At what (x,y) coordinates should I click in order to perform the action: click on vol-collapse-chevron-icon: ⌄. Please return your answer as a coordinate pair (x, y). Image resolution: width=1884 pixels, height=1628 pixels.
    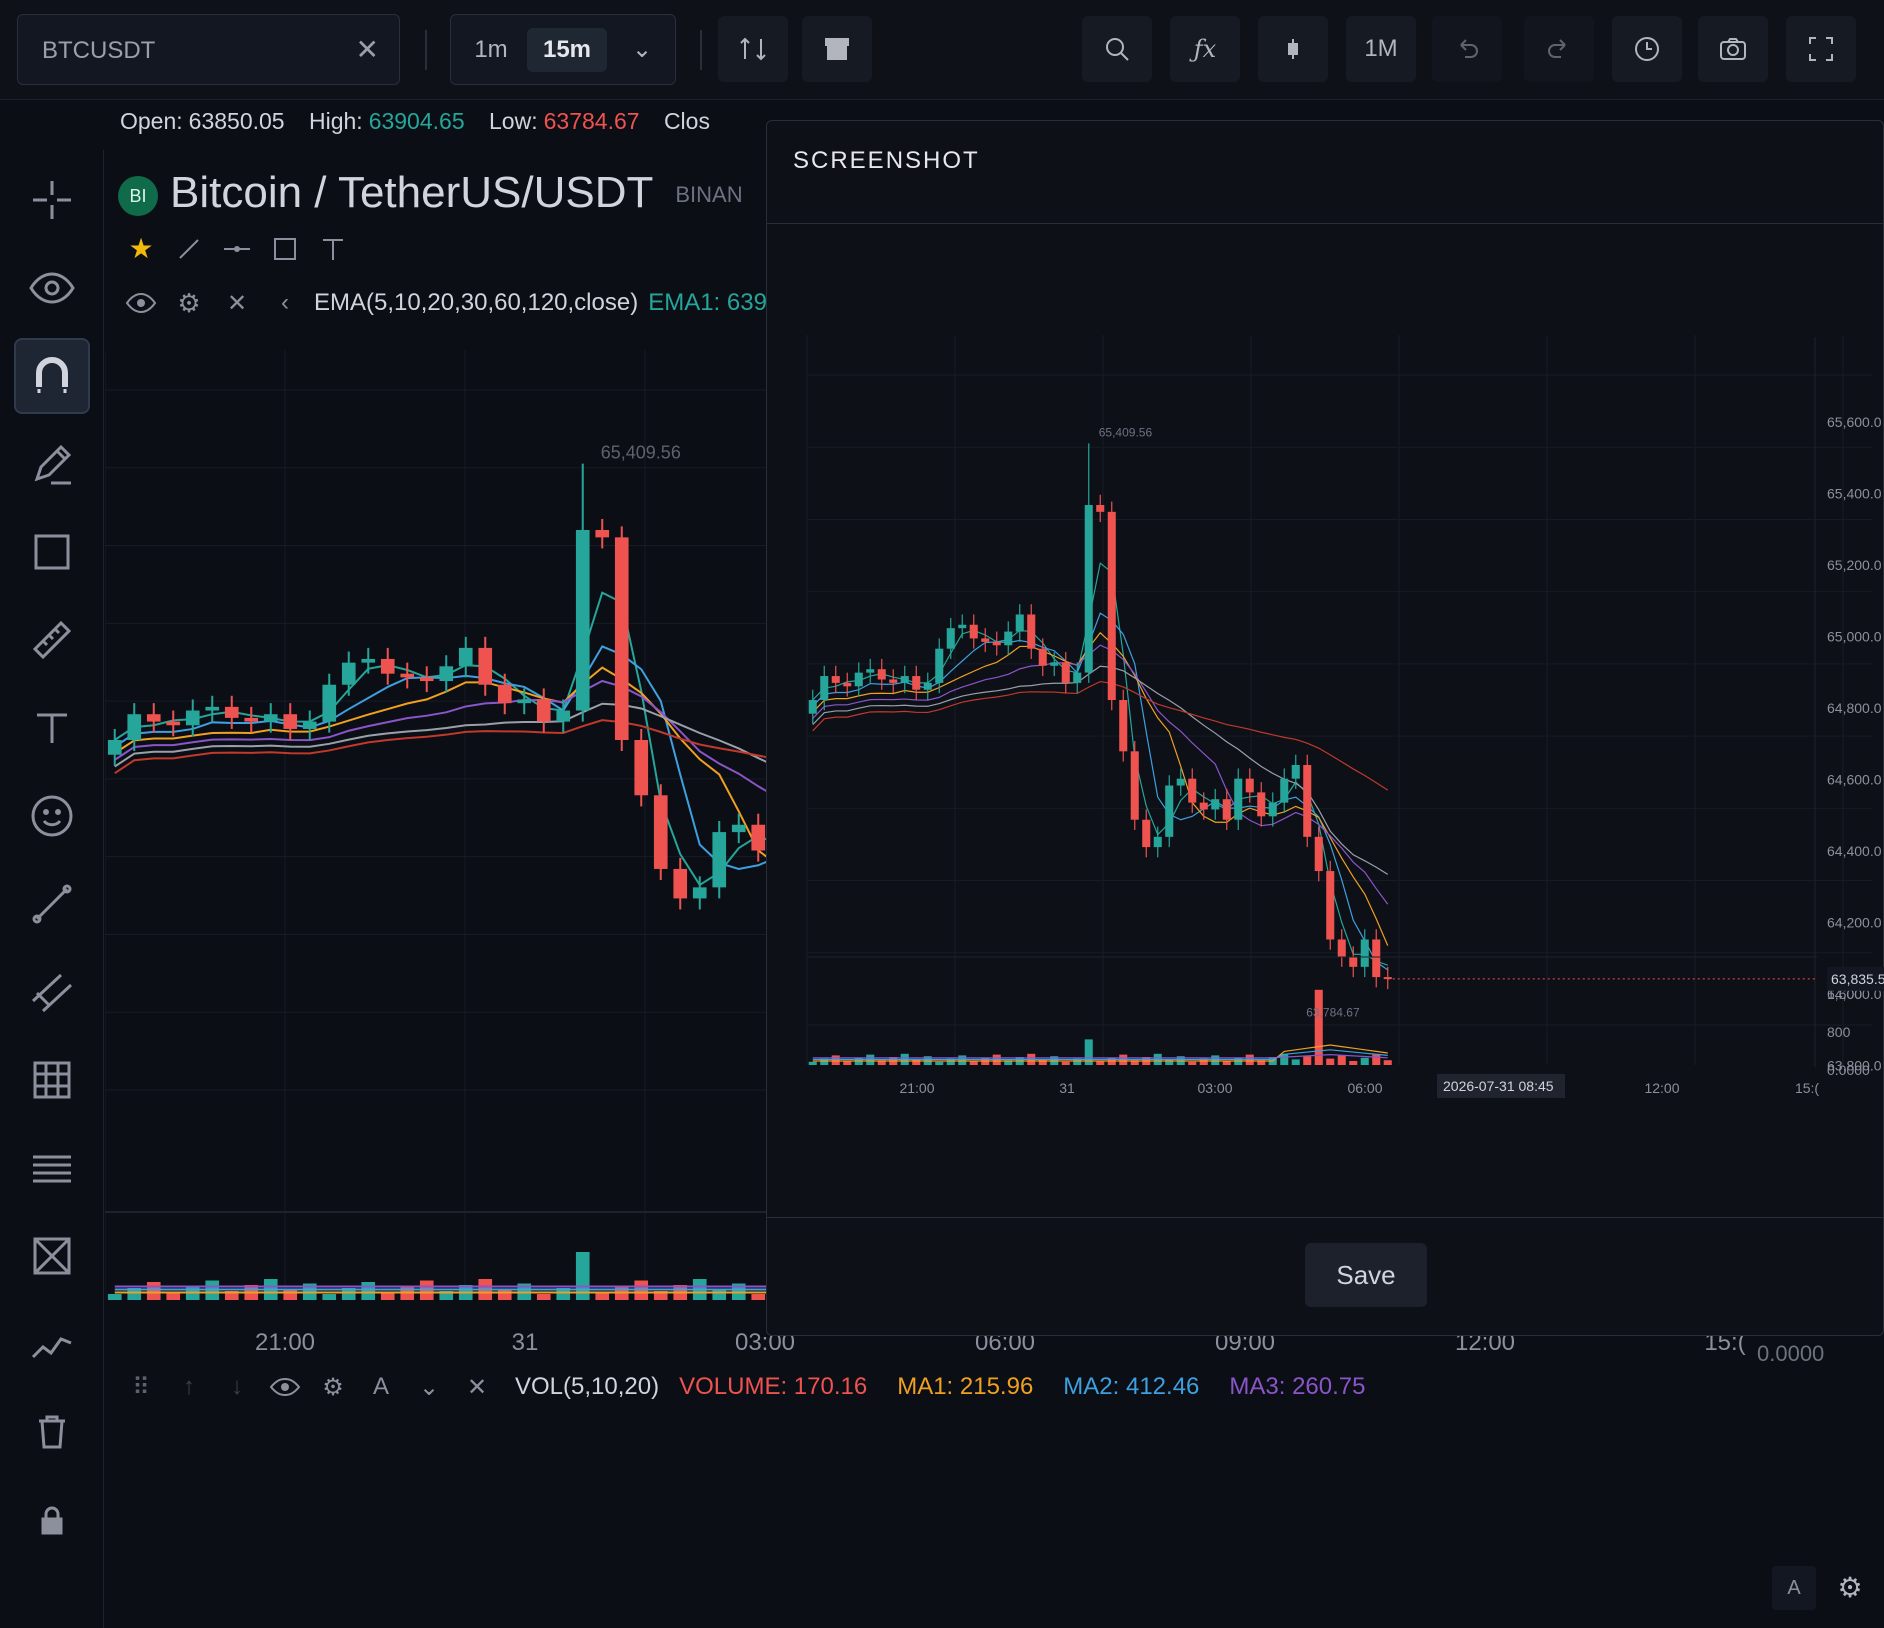
    Looking at the image, I should click on (429, 1387).